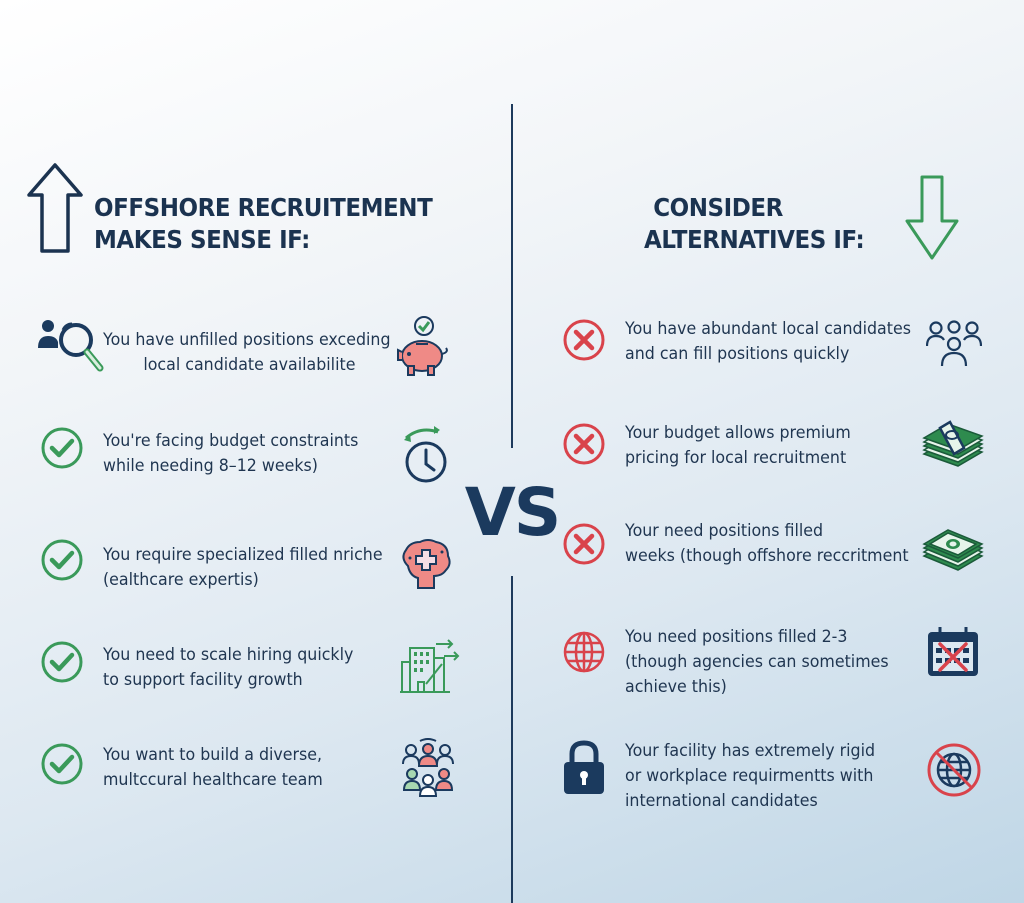 The width and height of the screenshot is (1024, 903). What do you see at coordinates (953, 550) in the screenshot?
I see `money-stack-icon` at bounding box center [953, 550].